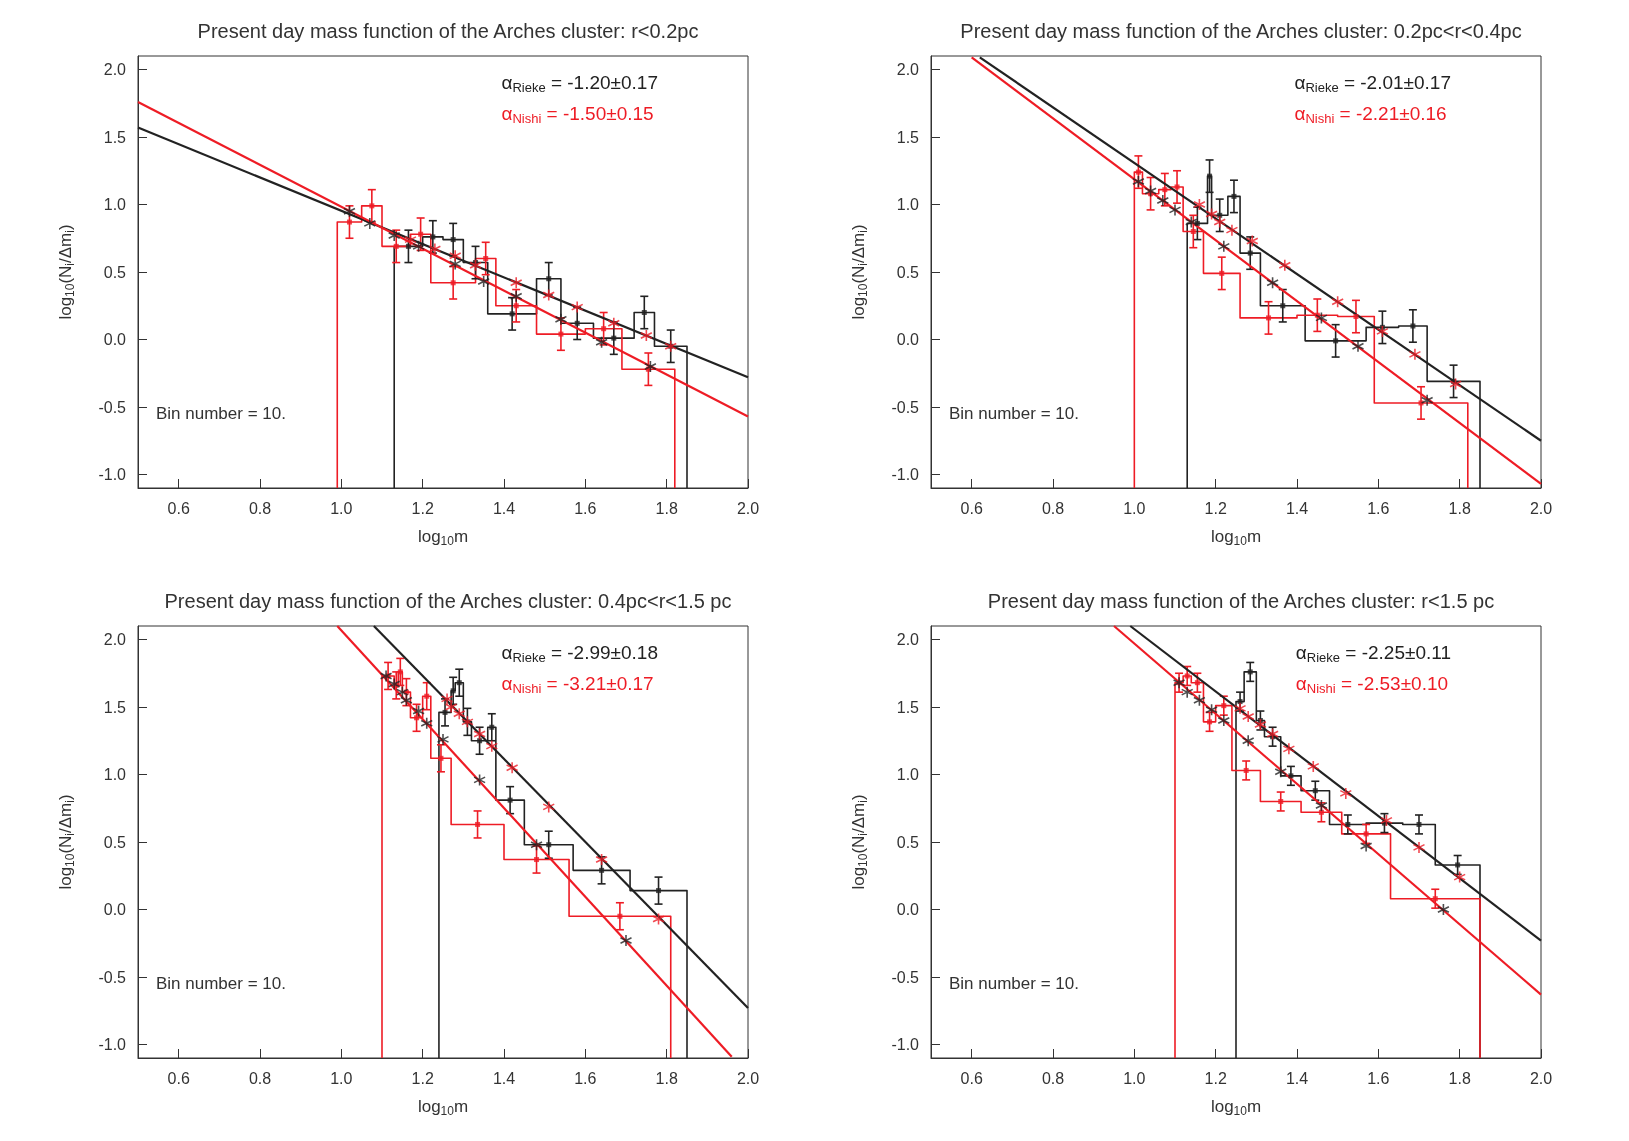 This screenshot has width=1629, height=1141. Describe the element at coordinates (448, 601) in the screenshot. I see `chart-title: Present day mass function of the Arches cluster: 0.4pc<r<1.5 pc` at that location.